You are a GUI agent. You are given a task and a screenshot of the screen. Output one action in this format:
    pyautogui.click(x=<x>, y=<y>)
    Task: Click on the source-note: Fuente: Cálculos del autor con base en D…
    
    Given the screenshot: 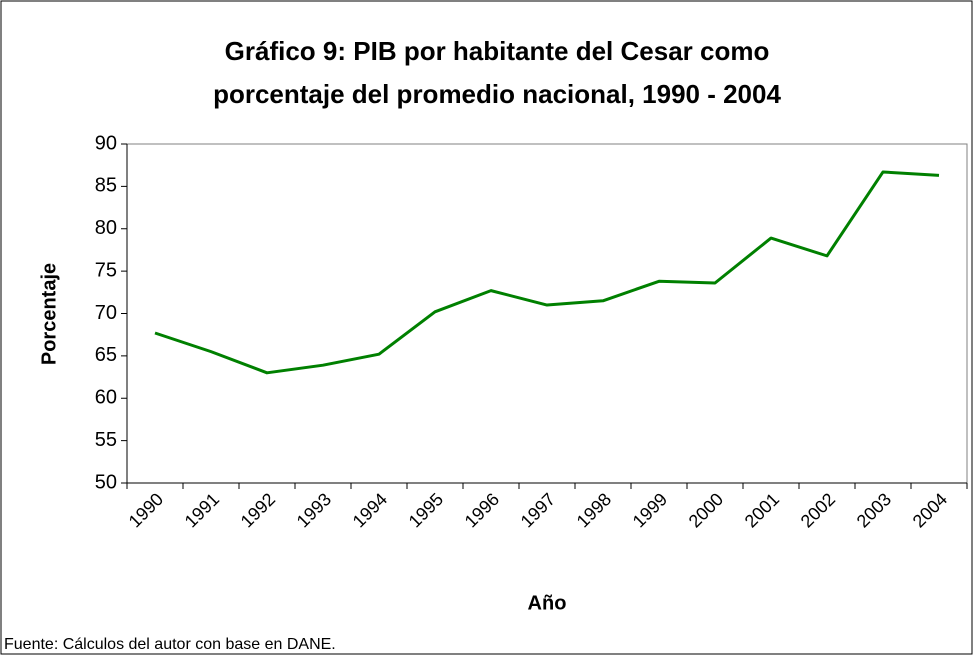 What is the action you would take?
    pyautogui.click(x=170, y=644)
    